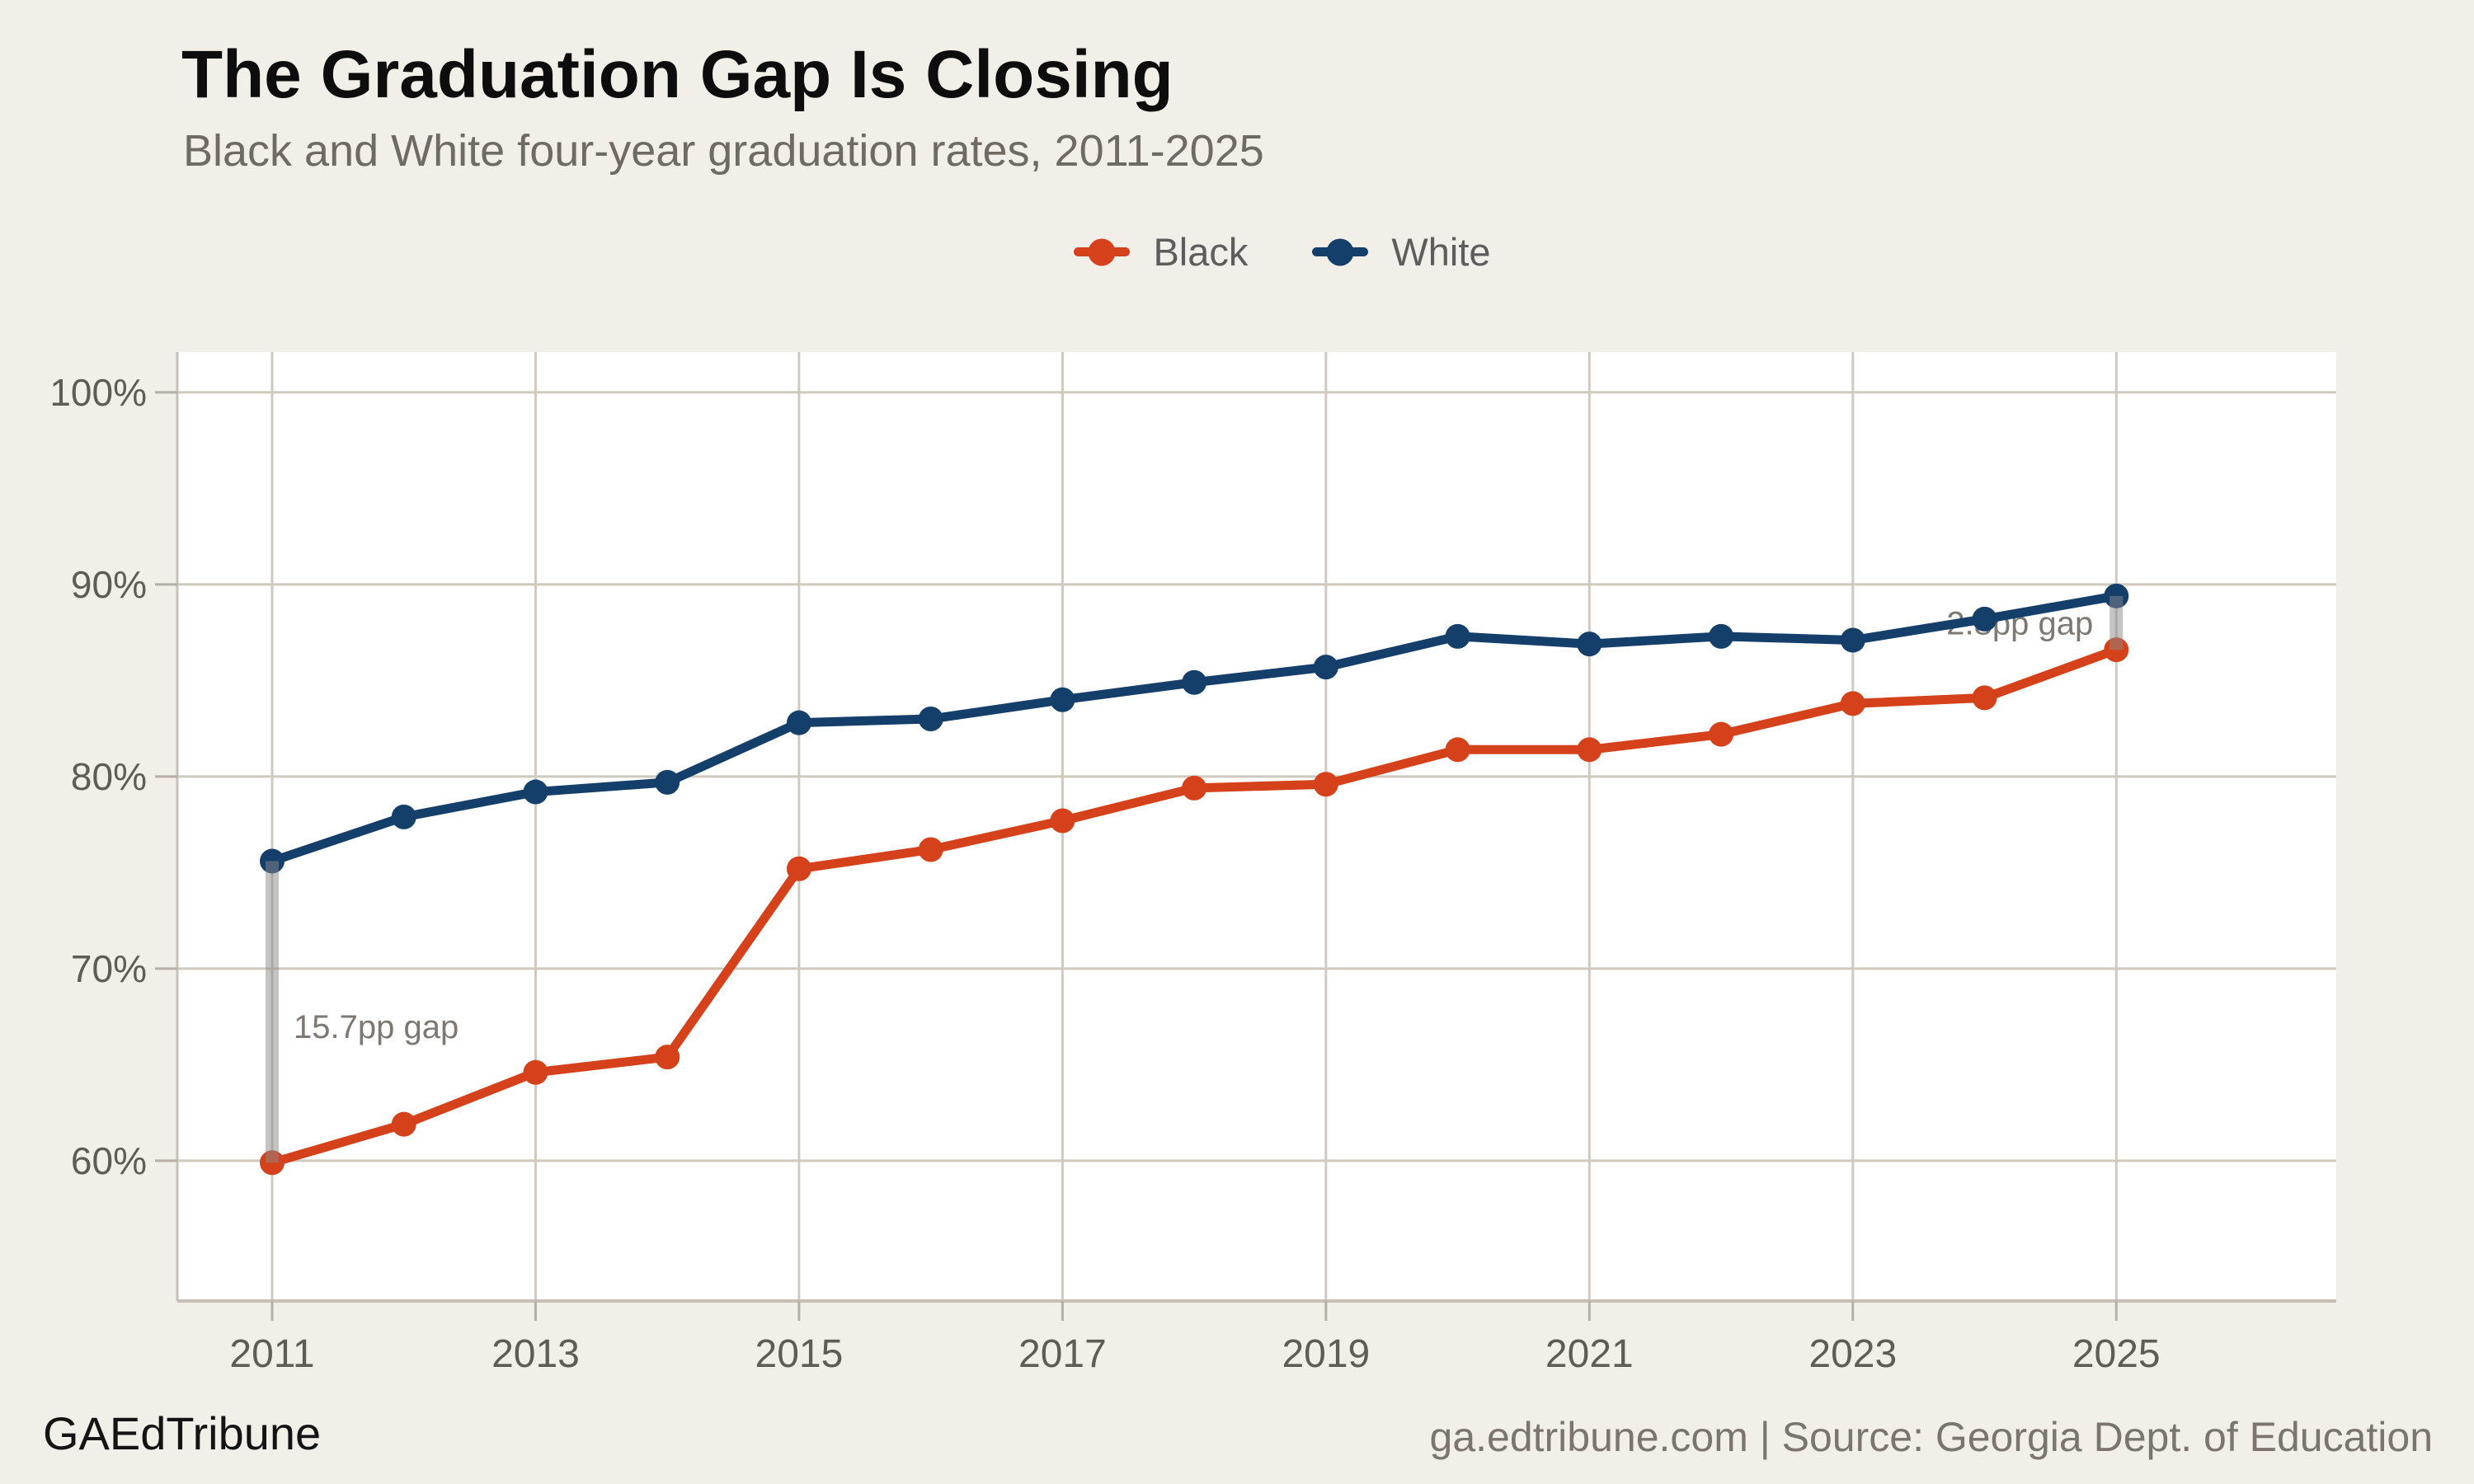  Describe the element at coordinates (403, 1124) in the screenshot. I see `data-point-black-2012` at that location.